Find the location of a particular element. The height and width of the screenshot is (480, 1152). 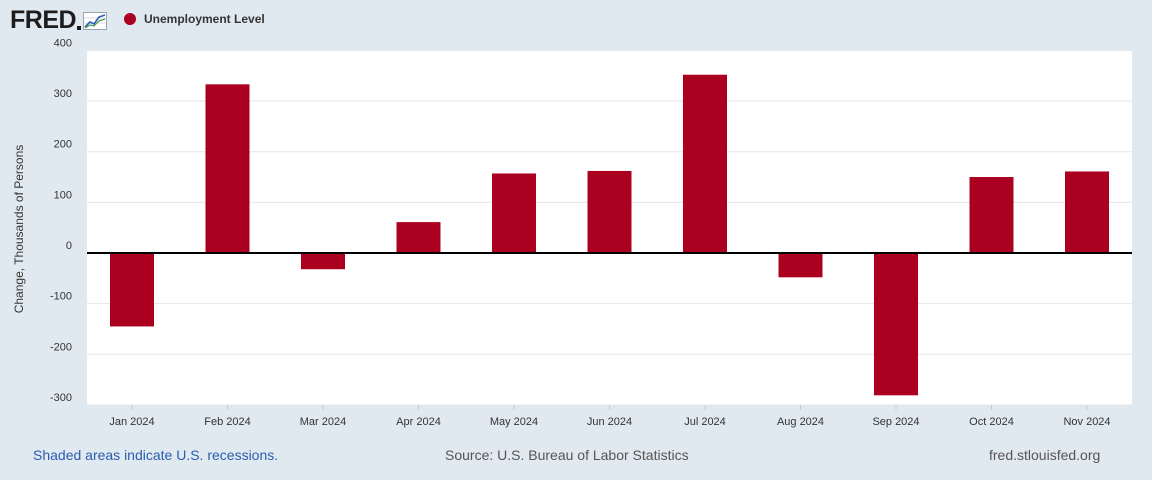

bar-sep-2024 is located at coordinates (896, 324).